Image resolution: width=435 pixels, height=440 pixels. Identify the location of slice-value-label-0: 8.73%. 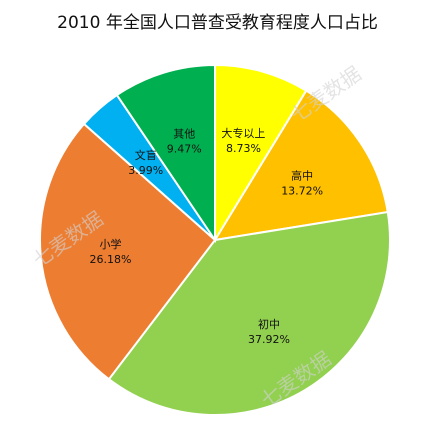
(243, 148).